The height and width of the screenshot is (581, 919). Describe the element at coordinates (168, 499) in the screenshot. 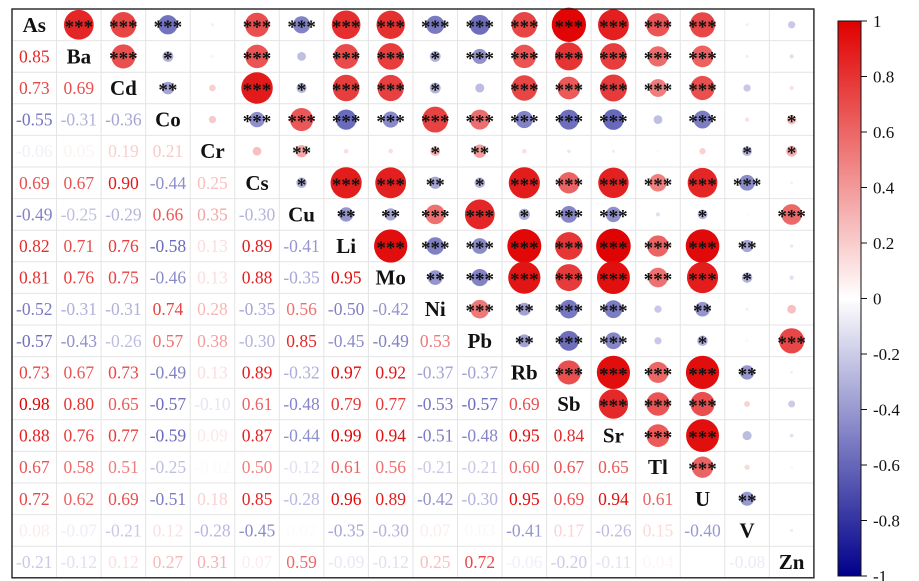

I see `correlation-value: -0.51` at that location.